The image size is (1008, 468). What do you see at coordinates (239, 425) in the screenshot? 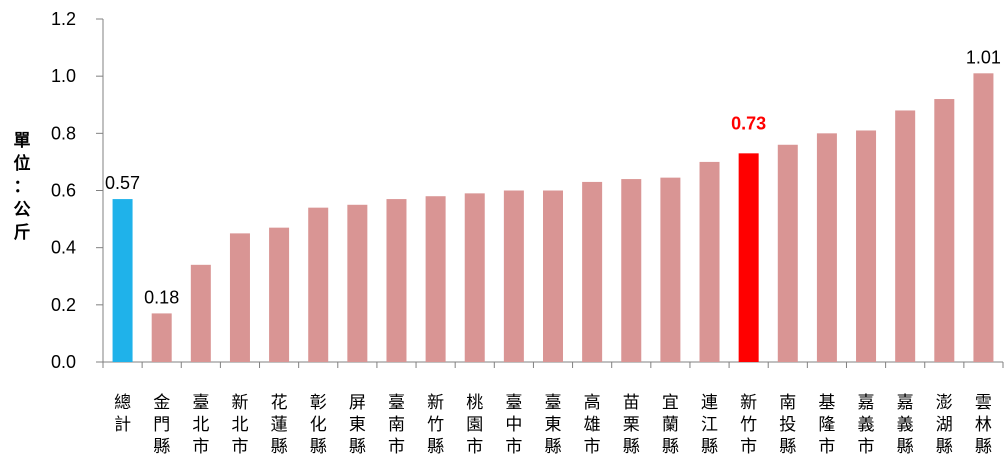
I see `category-label: 新北市` at bounding box center [239, 425].